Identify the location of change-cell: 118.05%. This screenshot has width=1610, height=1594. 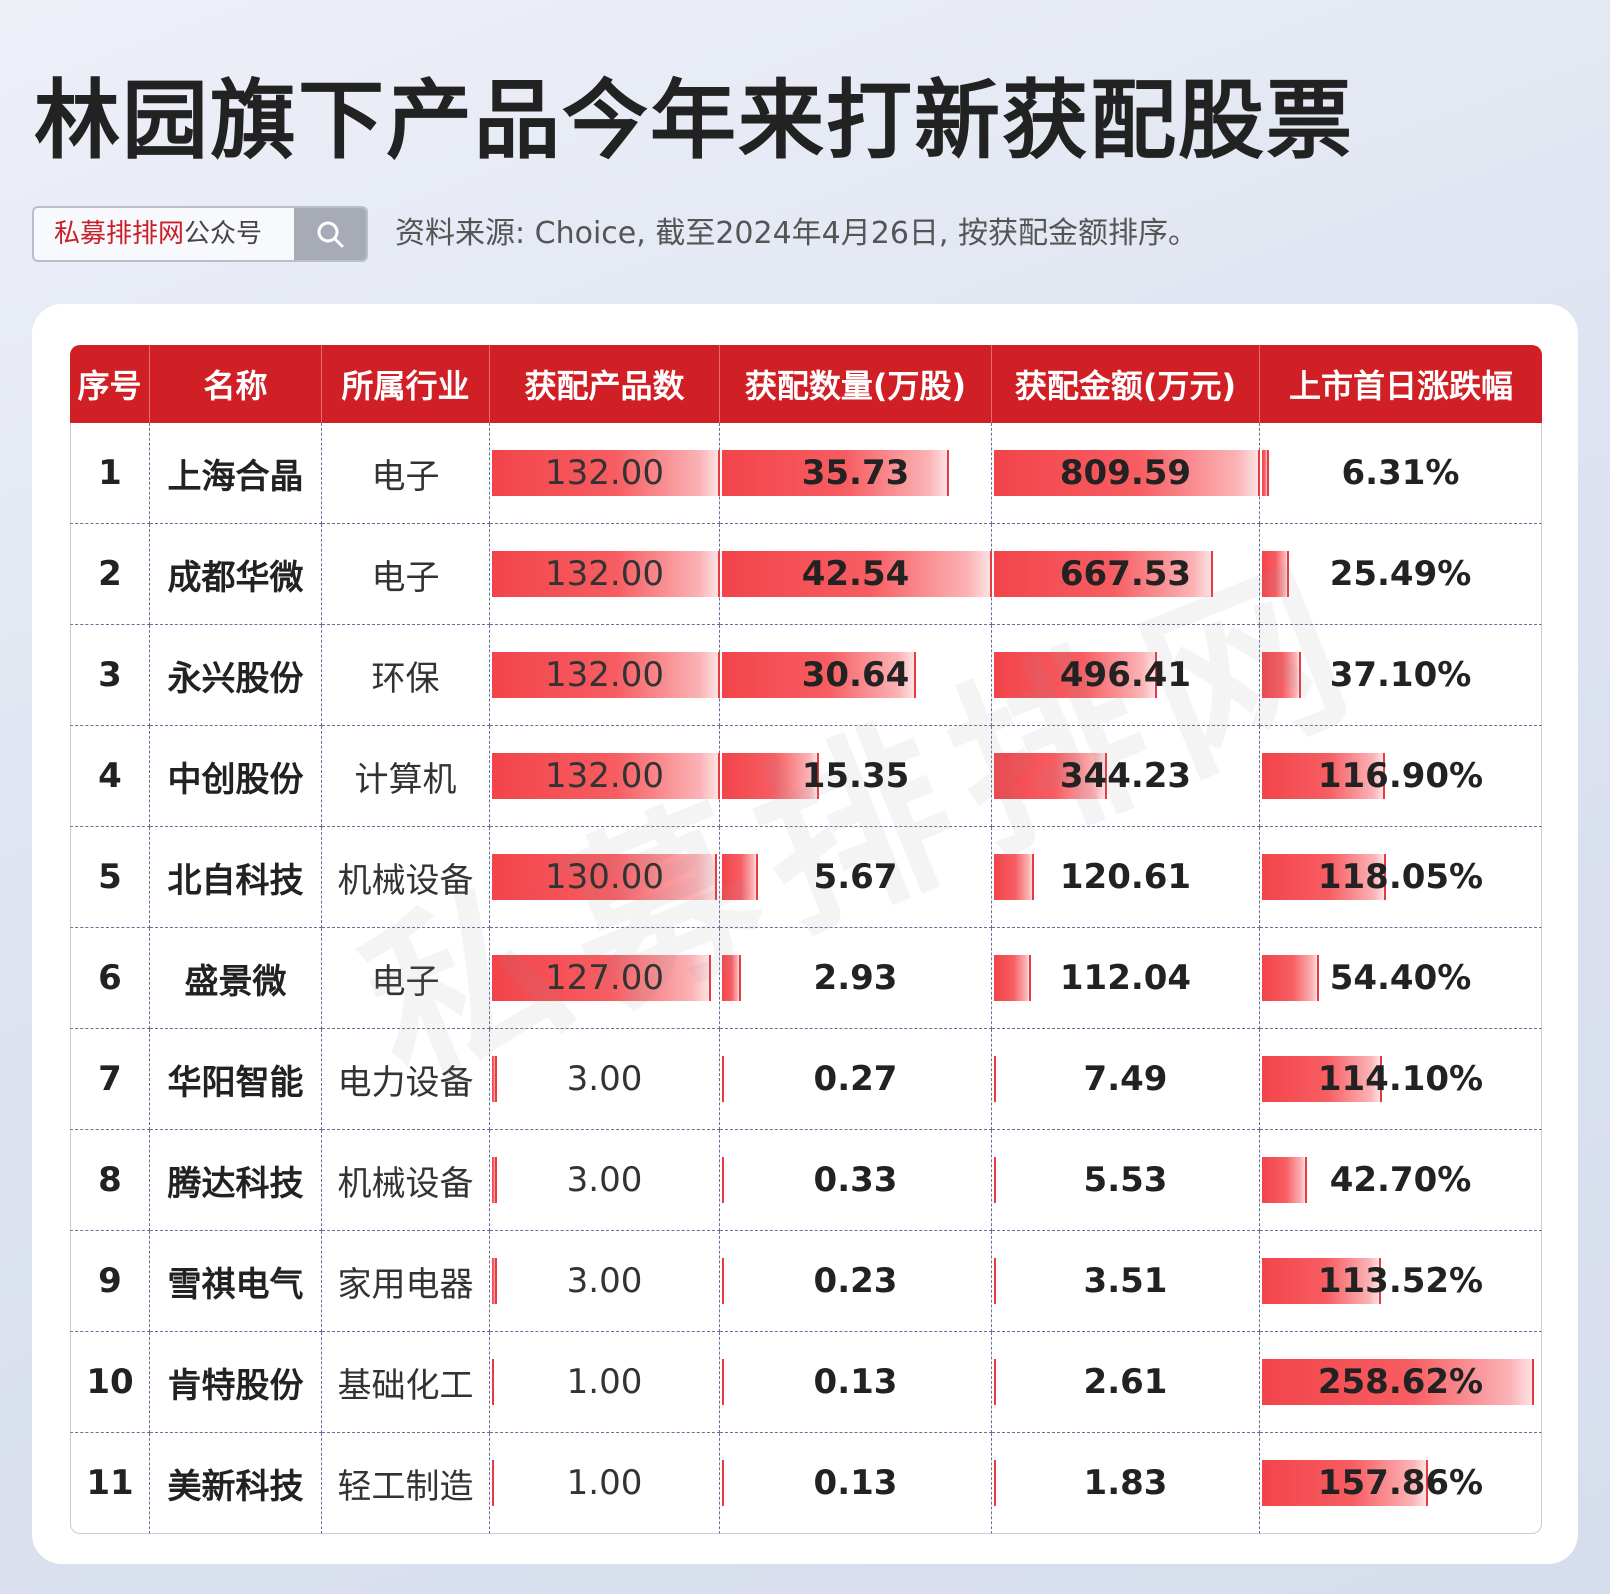
(1401, 877).